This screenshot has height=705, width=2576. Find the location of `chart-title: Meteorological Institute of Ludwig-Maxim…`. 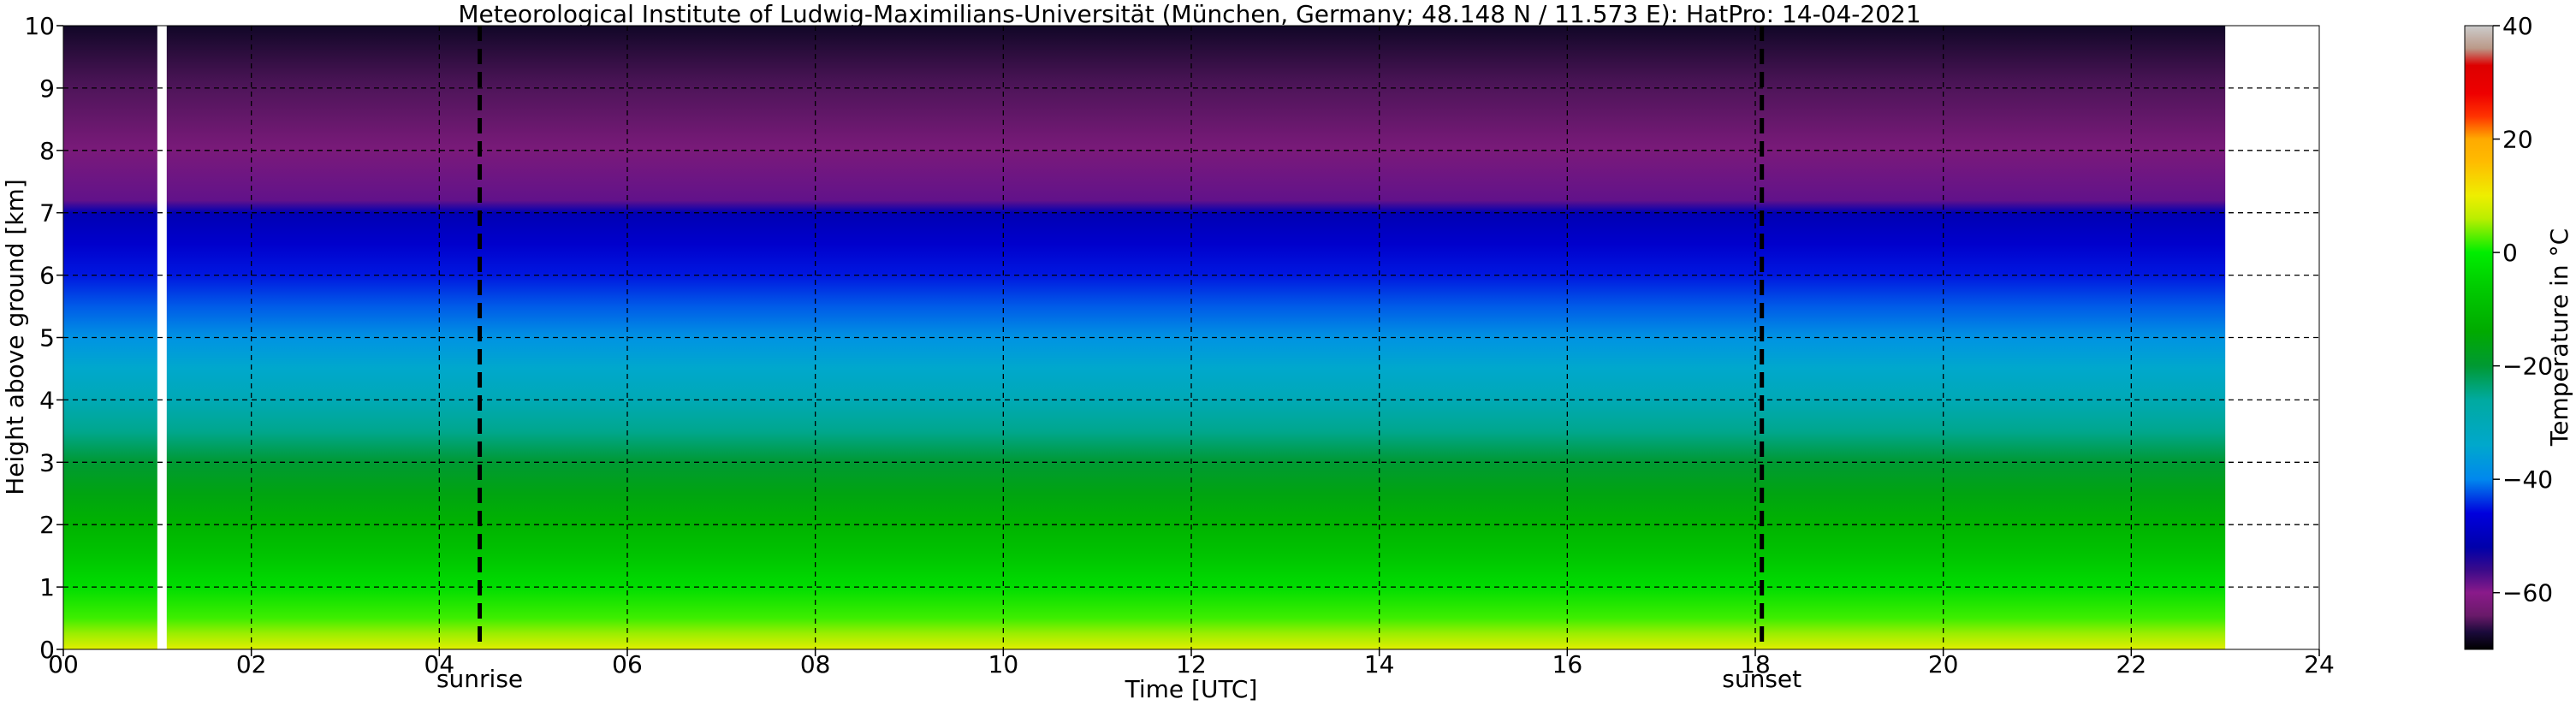

chart-title: Meteorological Institute of Ludwig-Maxim… is located at coordinates (1189, 14).